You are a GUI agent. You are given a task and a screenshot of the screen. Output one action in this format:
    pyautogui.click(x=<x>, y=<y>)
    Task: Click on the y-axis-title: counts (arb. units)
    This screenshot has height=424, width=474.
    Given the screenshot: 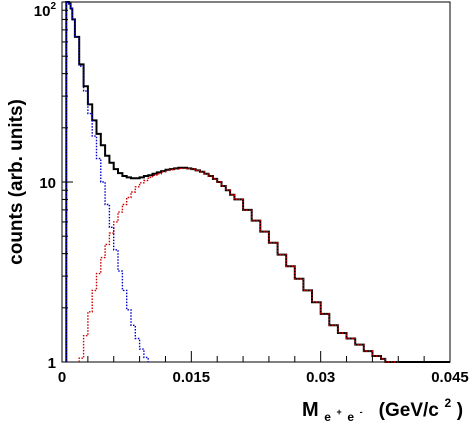 What is the action you would take?
    pyautogui.click(x=16, y=182)
    